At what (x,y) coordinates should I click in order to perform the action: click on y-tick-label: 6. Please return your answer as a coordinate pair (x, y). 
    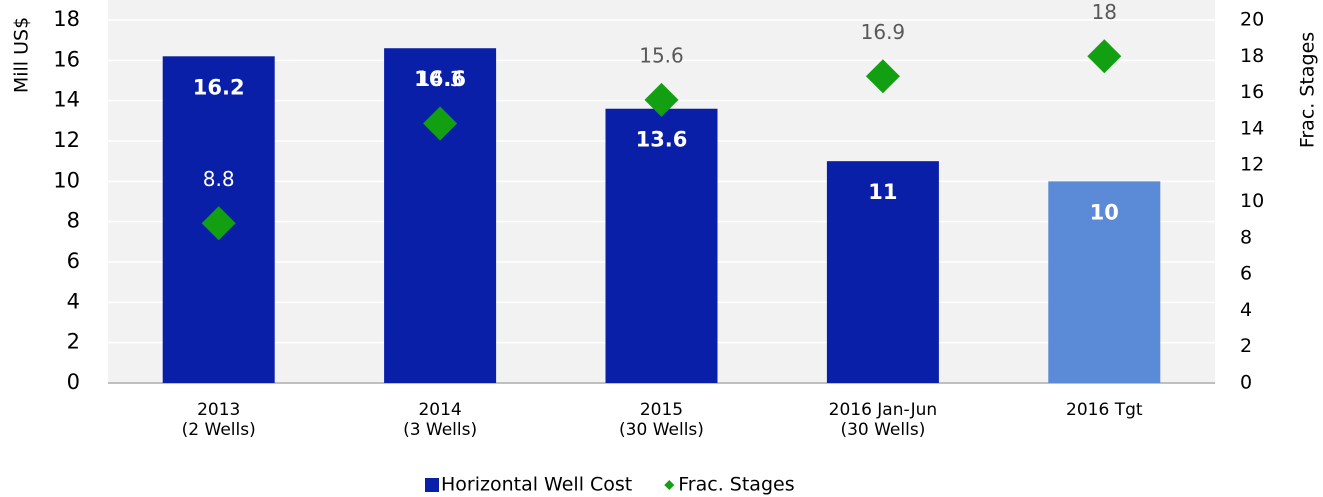
    Looking at the image, I should click on (73, 261).